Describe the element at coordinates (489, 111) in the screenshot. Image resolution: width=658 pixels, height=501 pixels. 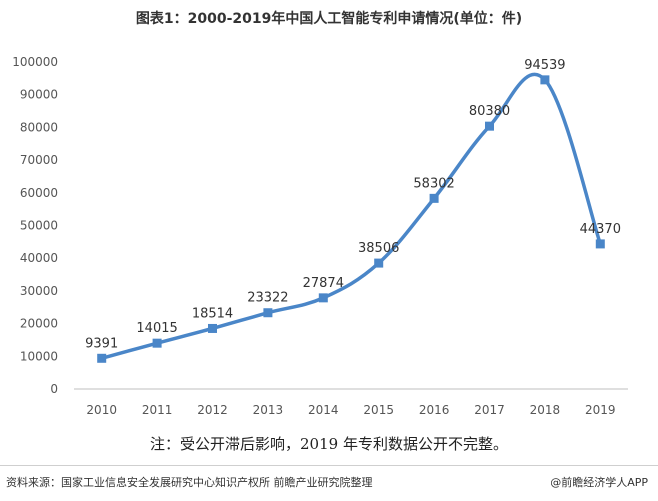
I see `data-label: 80380` at that location.